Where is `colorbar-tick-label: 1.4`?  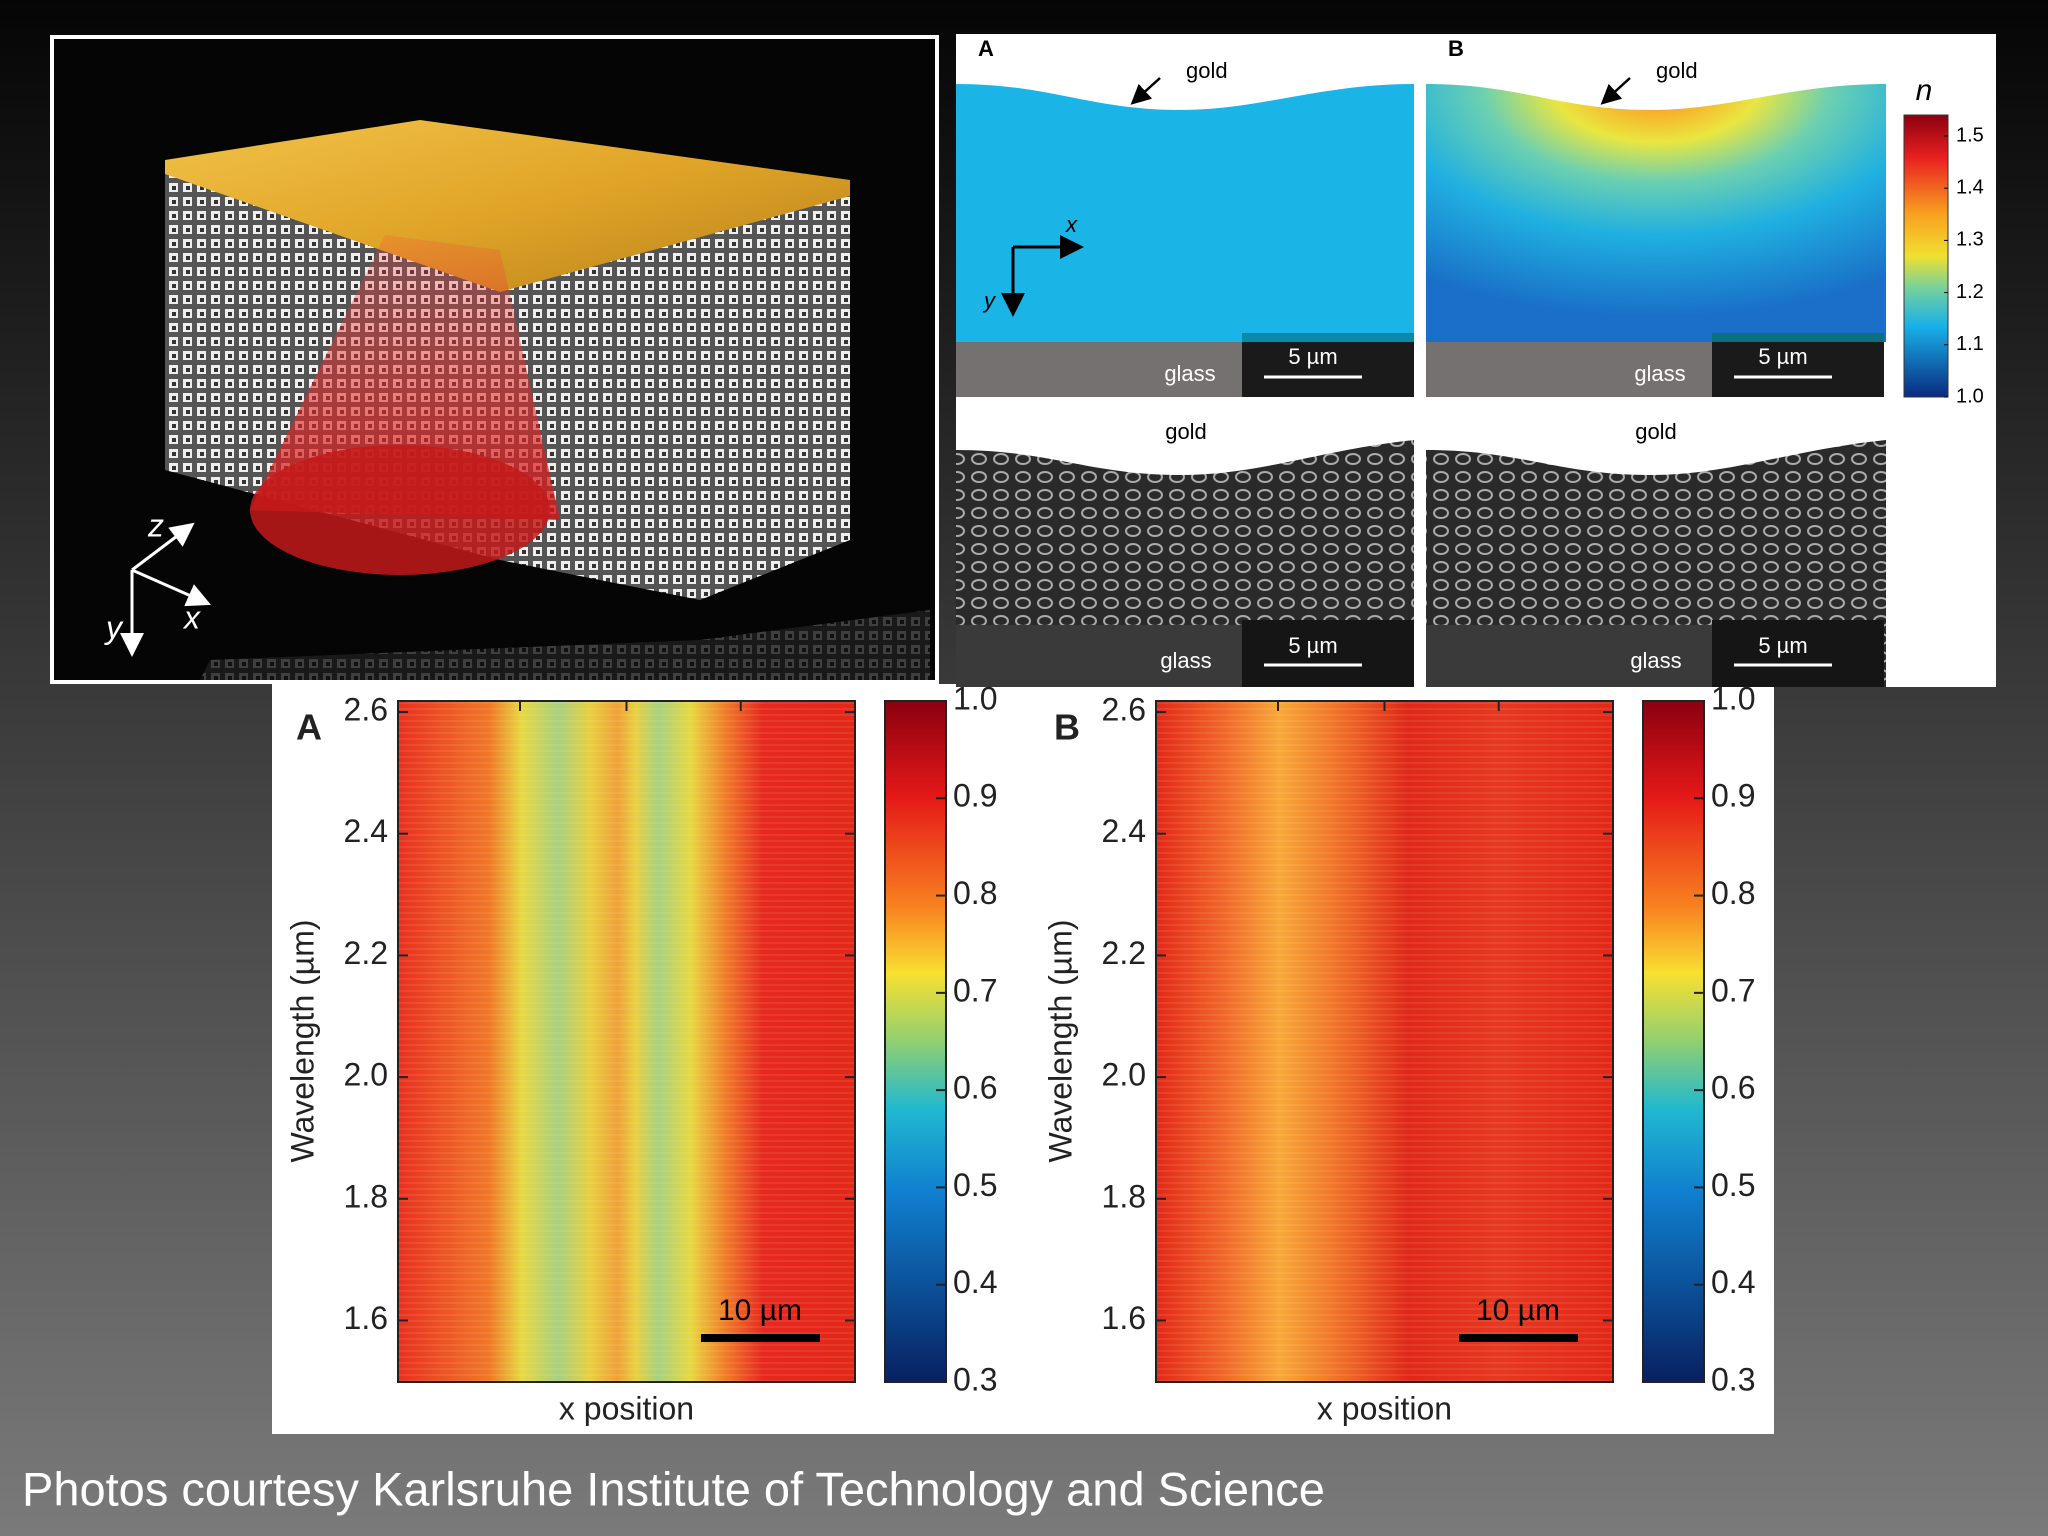
colorbar-tick-label: 1.4 is located at coordinates (1970, 187).